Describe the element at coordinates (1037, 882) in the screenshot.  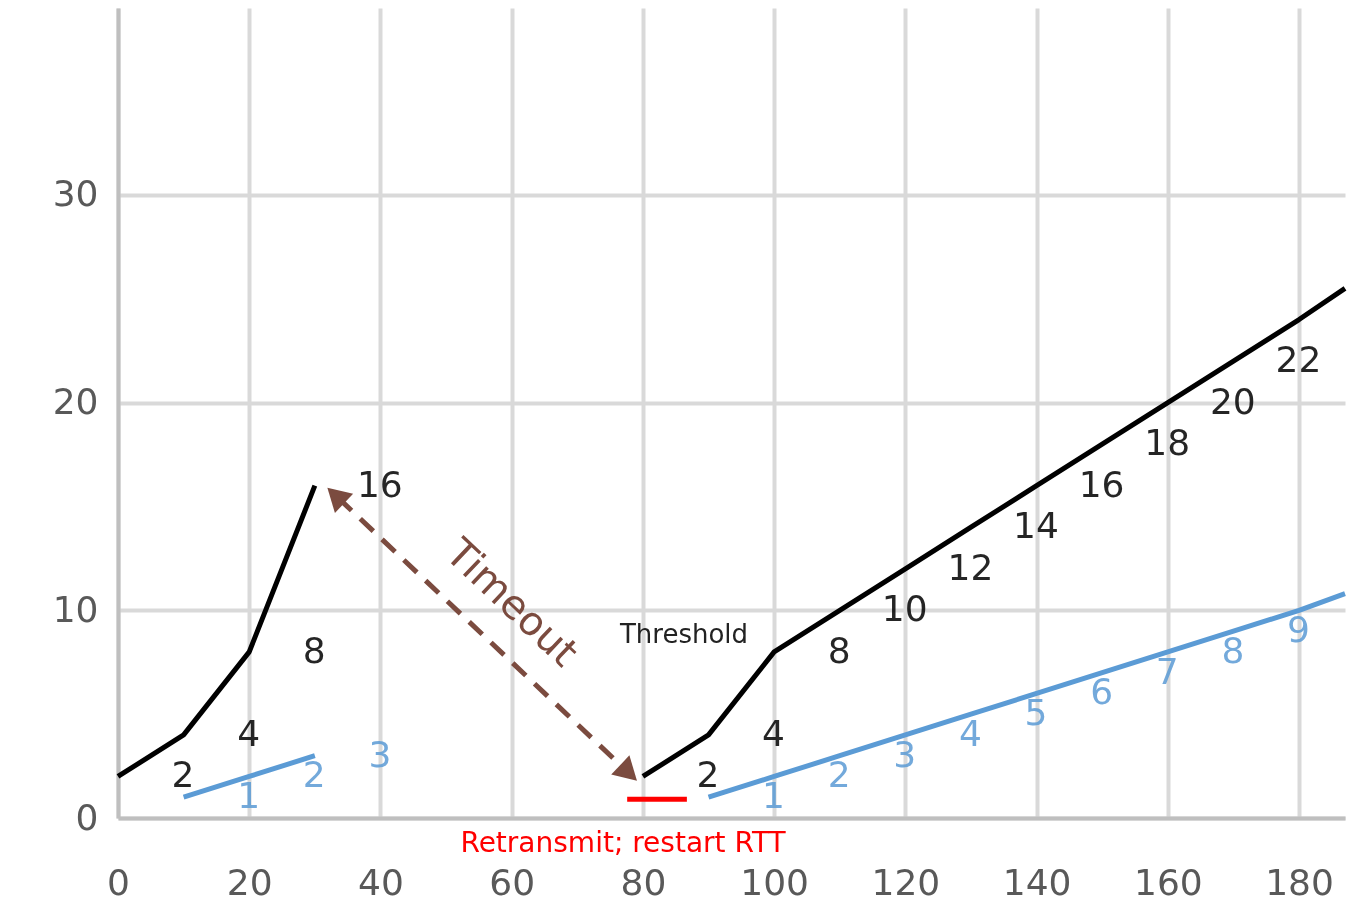
I see `x-tick-label: 140` at that location.